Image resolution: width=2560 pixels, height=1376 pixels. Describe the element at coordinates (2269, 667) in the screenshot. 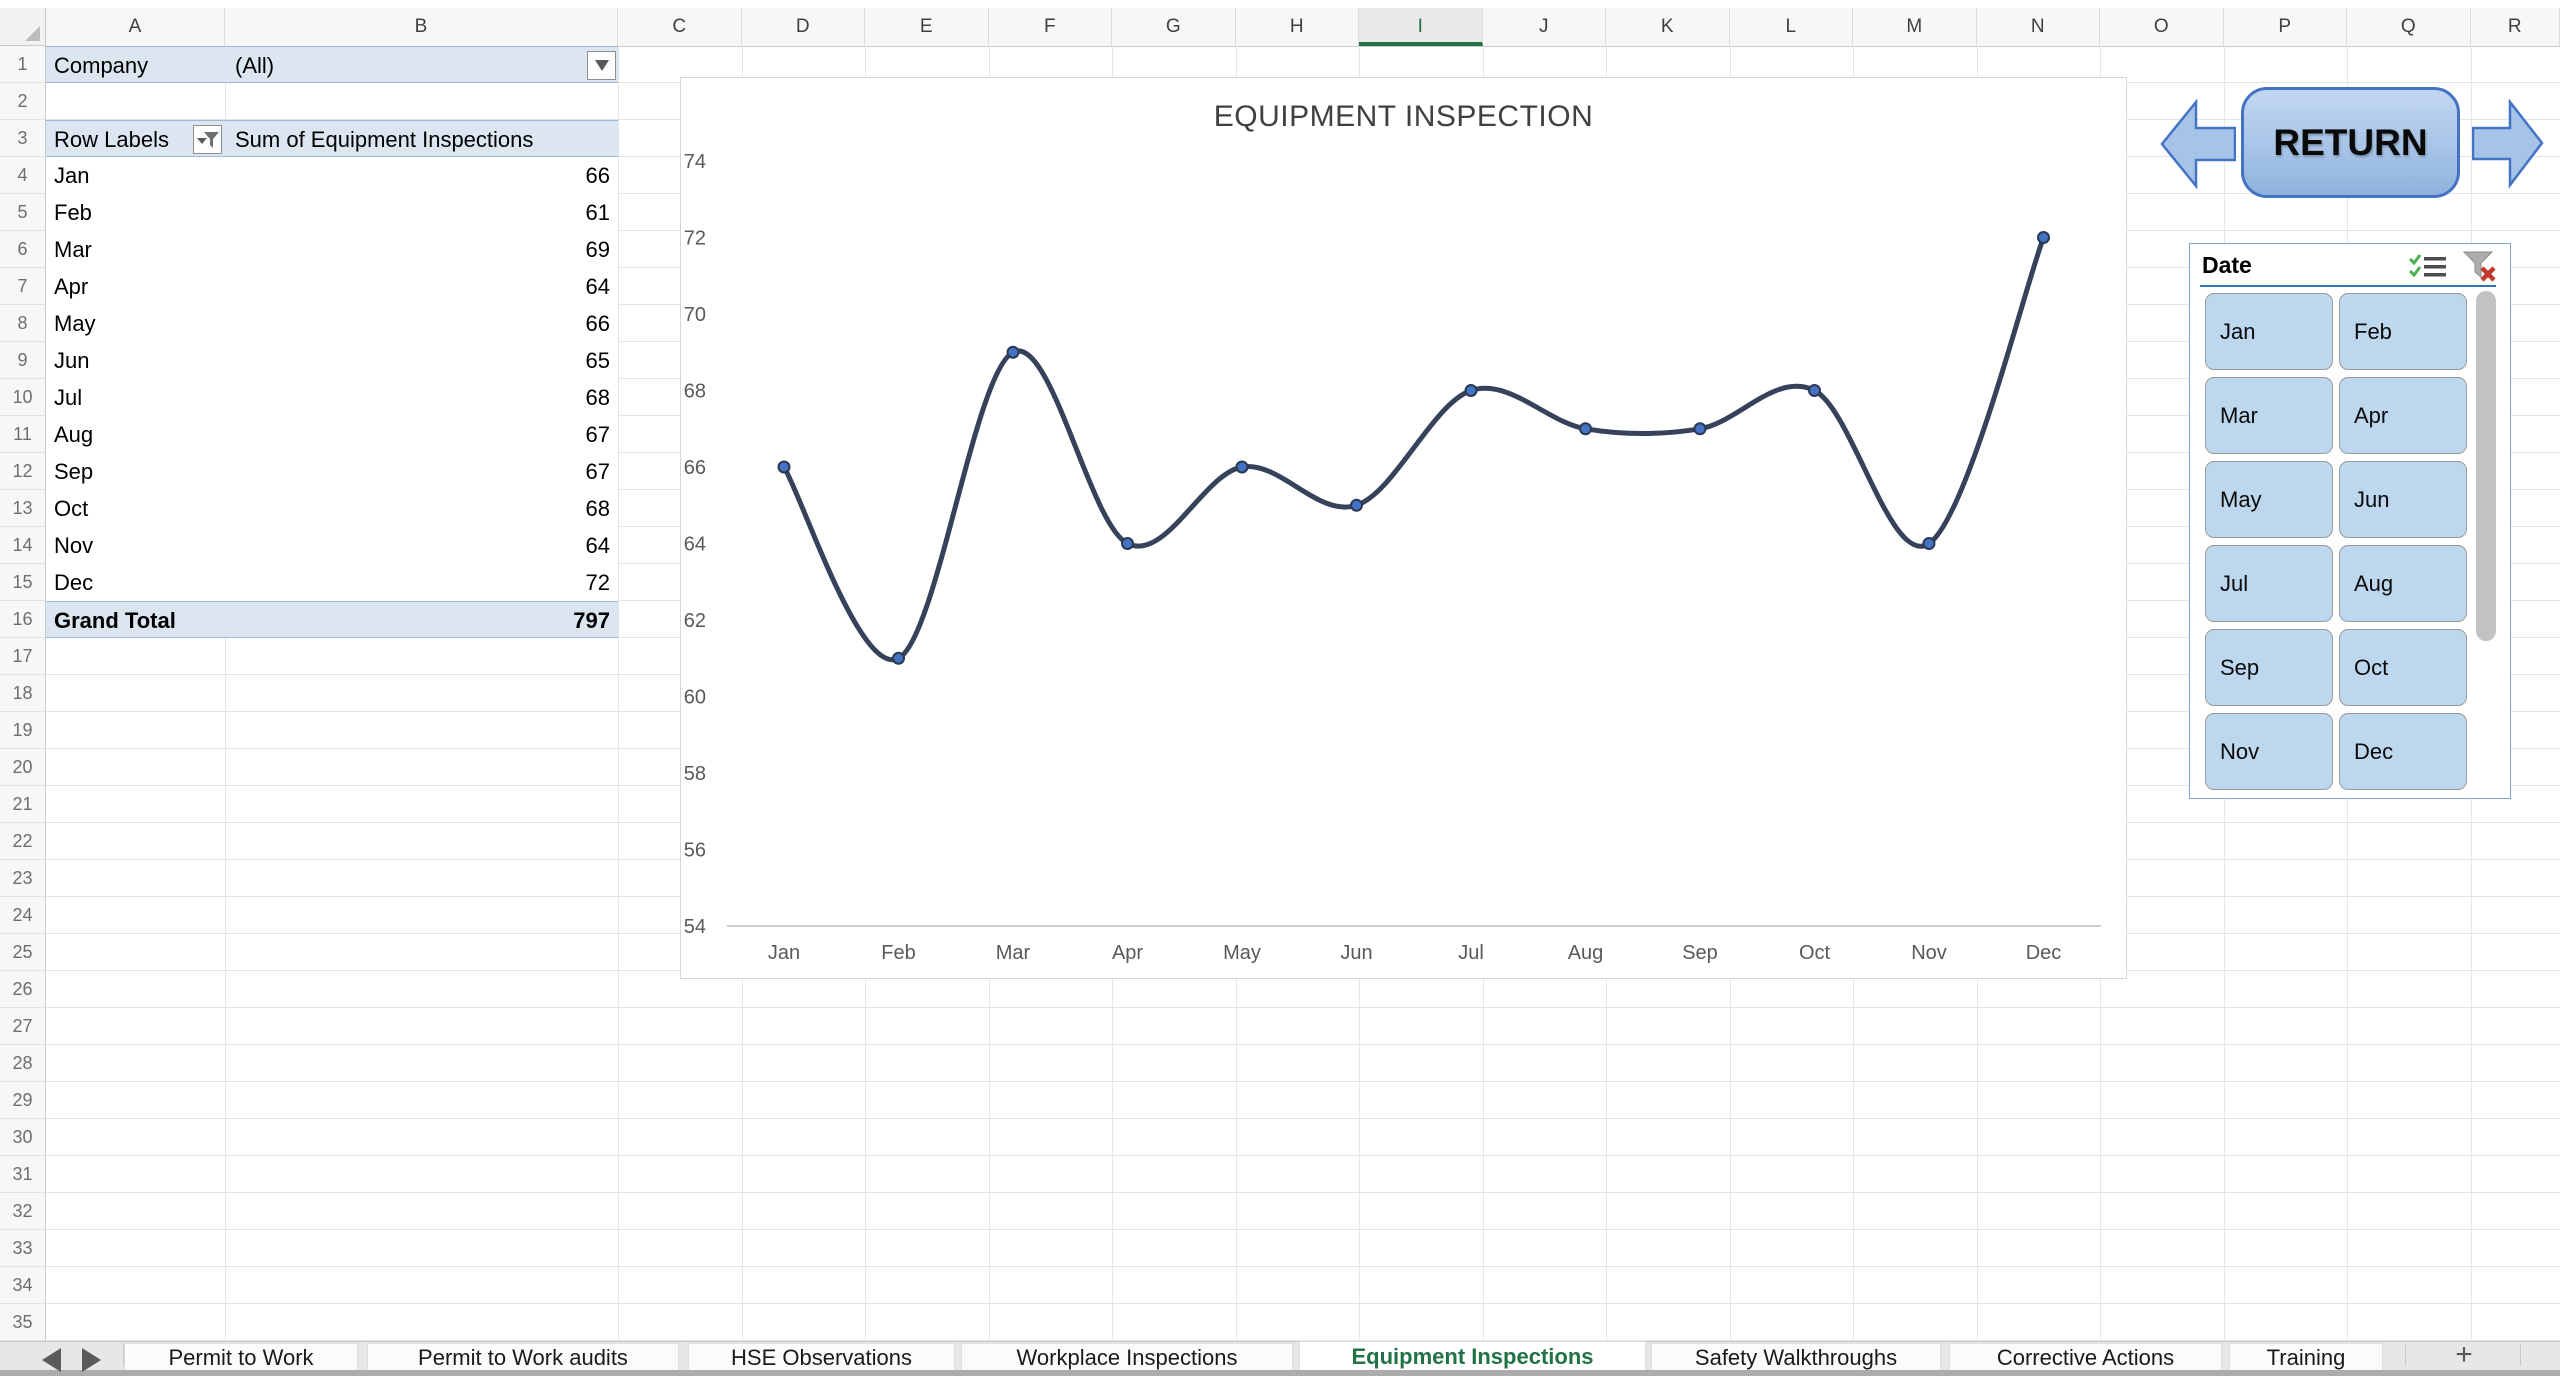

I see `slicer-button-Sep: Sep` at that location.